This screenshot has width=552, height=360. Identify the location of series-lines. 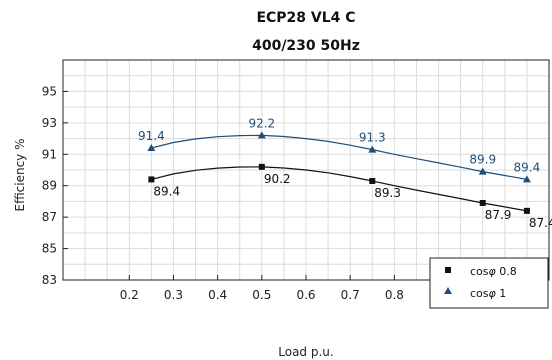
(339, 173).